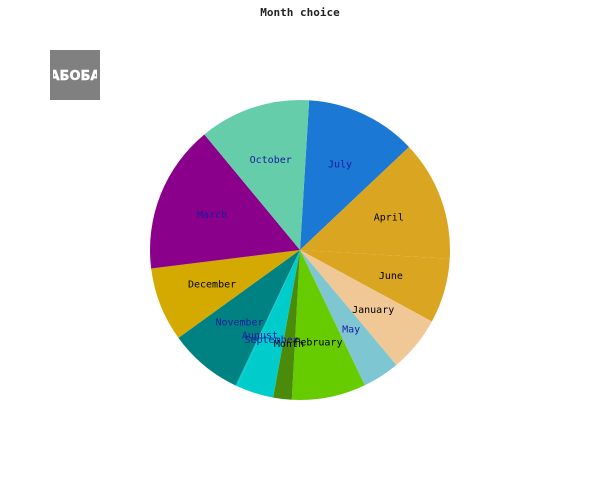 The image size is (600, 500). Describe the element at coordinates (373, 310) in the screenshot. I see `slice-label-january: January` at that location.